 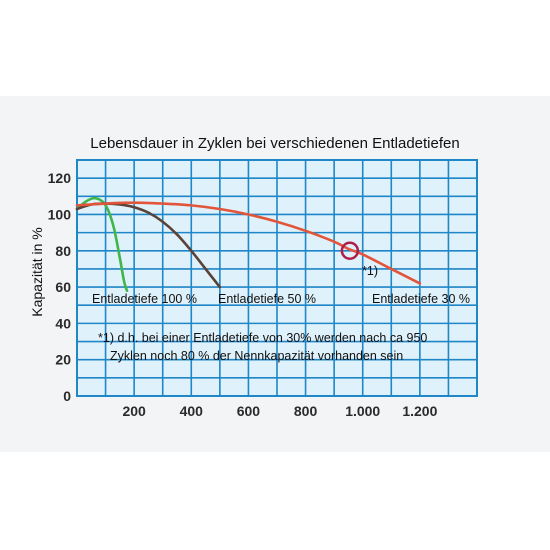 I want to click on y-tick-label: 60, so click(x=63, y=287).